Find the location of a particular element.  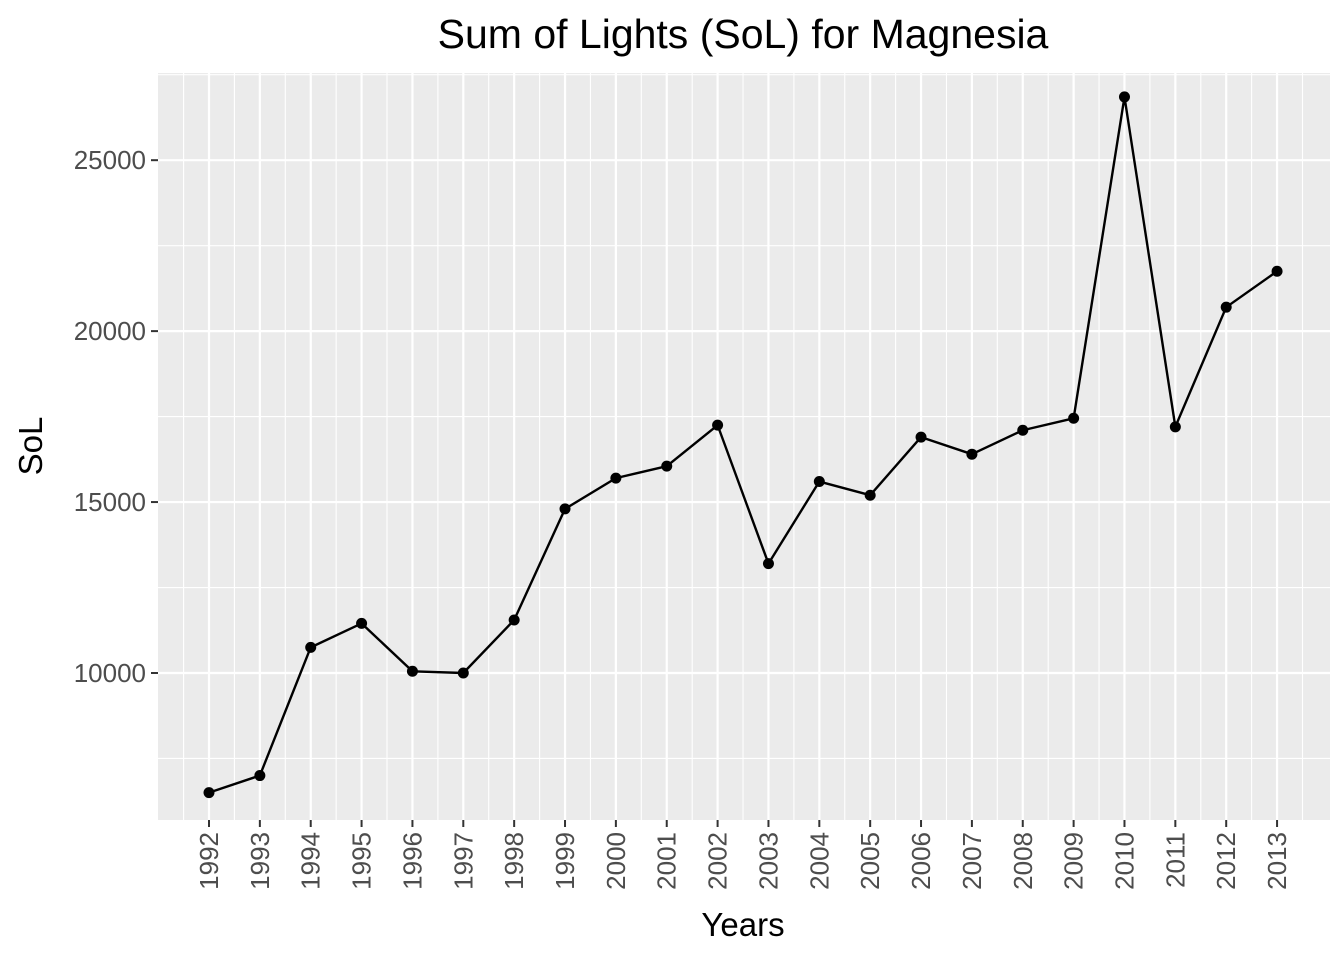

data-point-2012 is located at coordinates (1226, 307).